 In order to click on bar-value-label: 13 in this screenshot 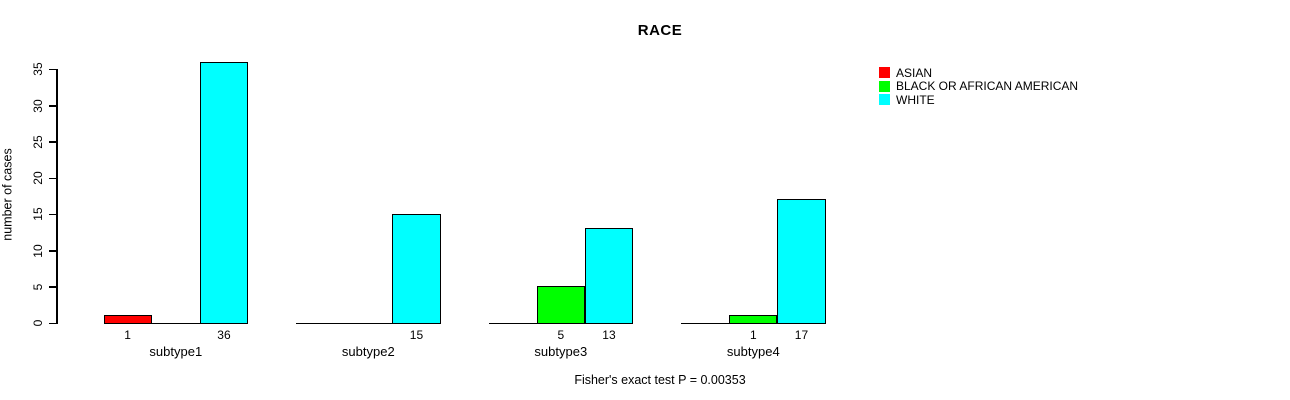, I will do `click(609, 335)`.